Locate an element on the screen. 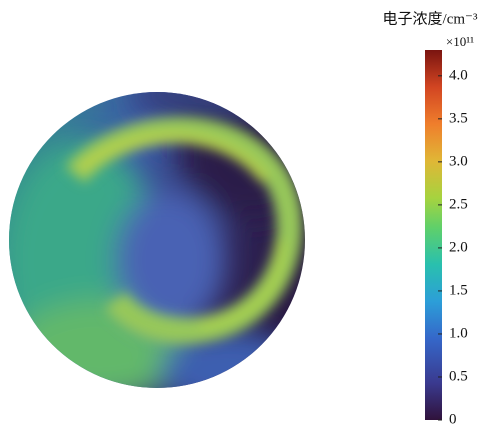 This screenshot has height=430, width=486. colorbar-tick-label: 1.5 is located at coordinates (458, 290).